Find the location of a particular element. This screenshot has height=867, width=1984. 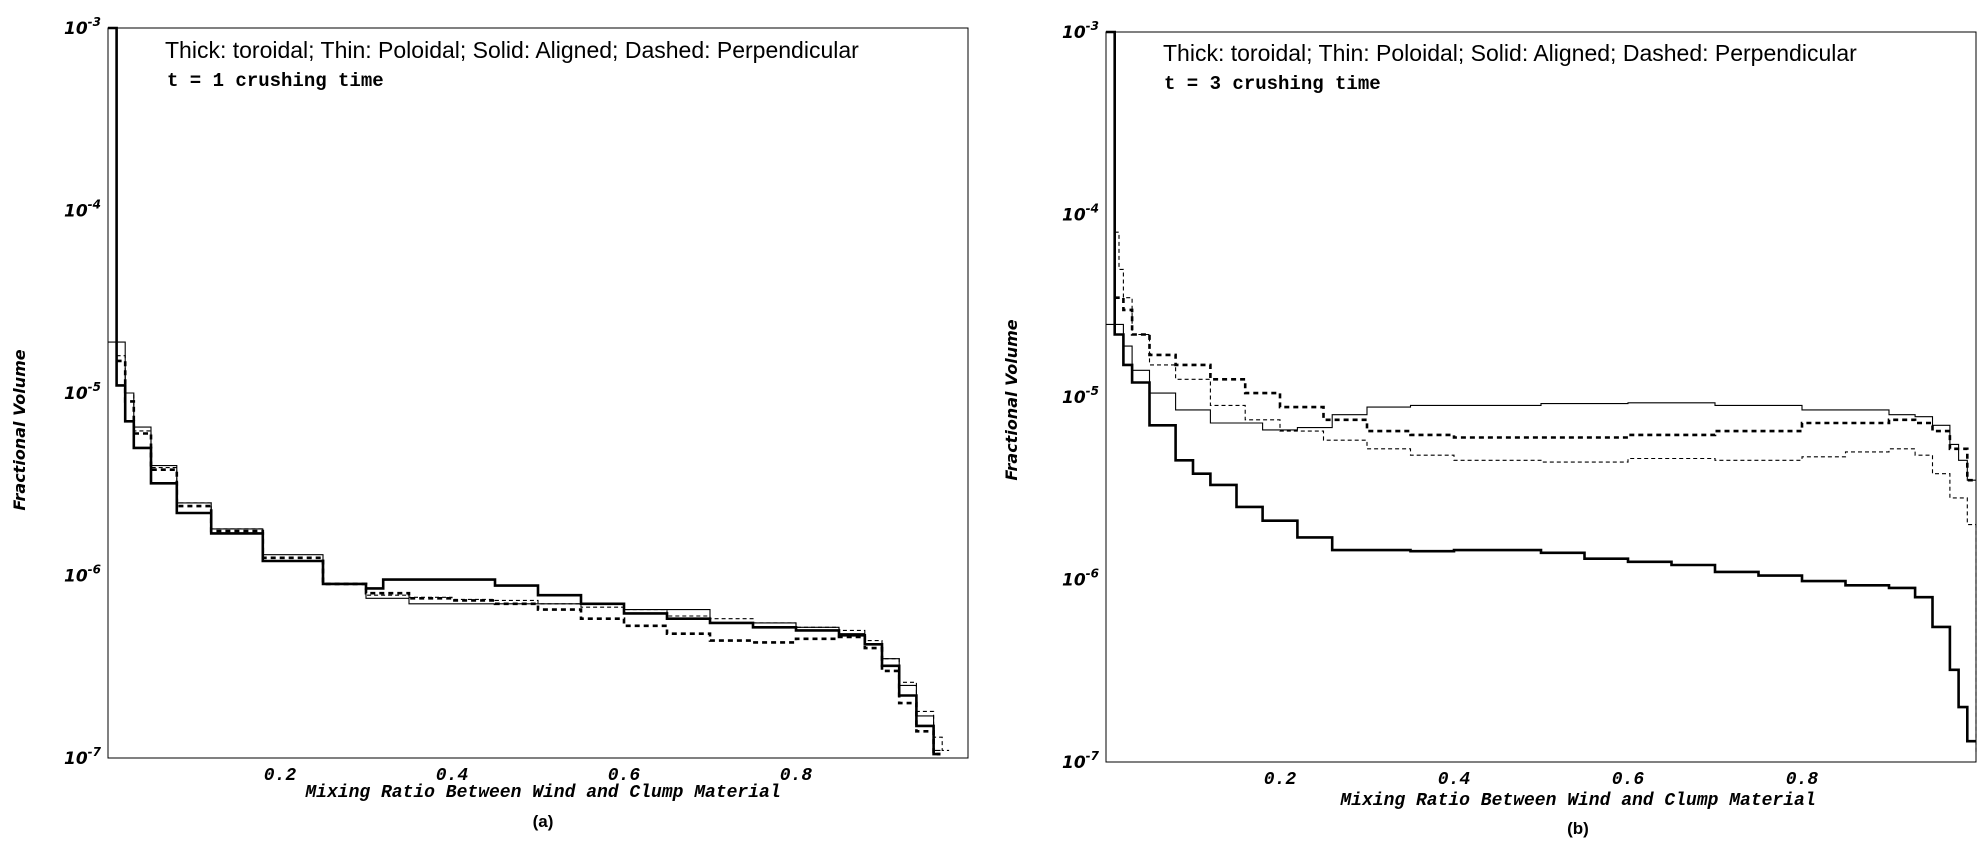

chart-a-xtick-label: 0.4 is located at coordinates (452, 776).